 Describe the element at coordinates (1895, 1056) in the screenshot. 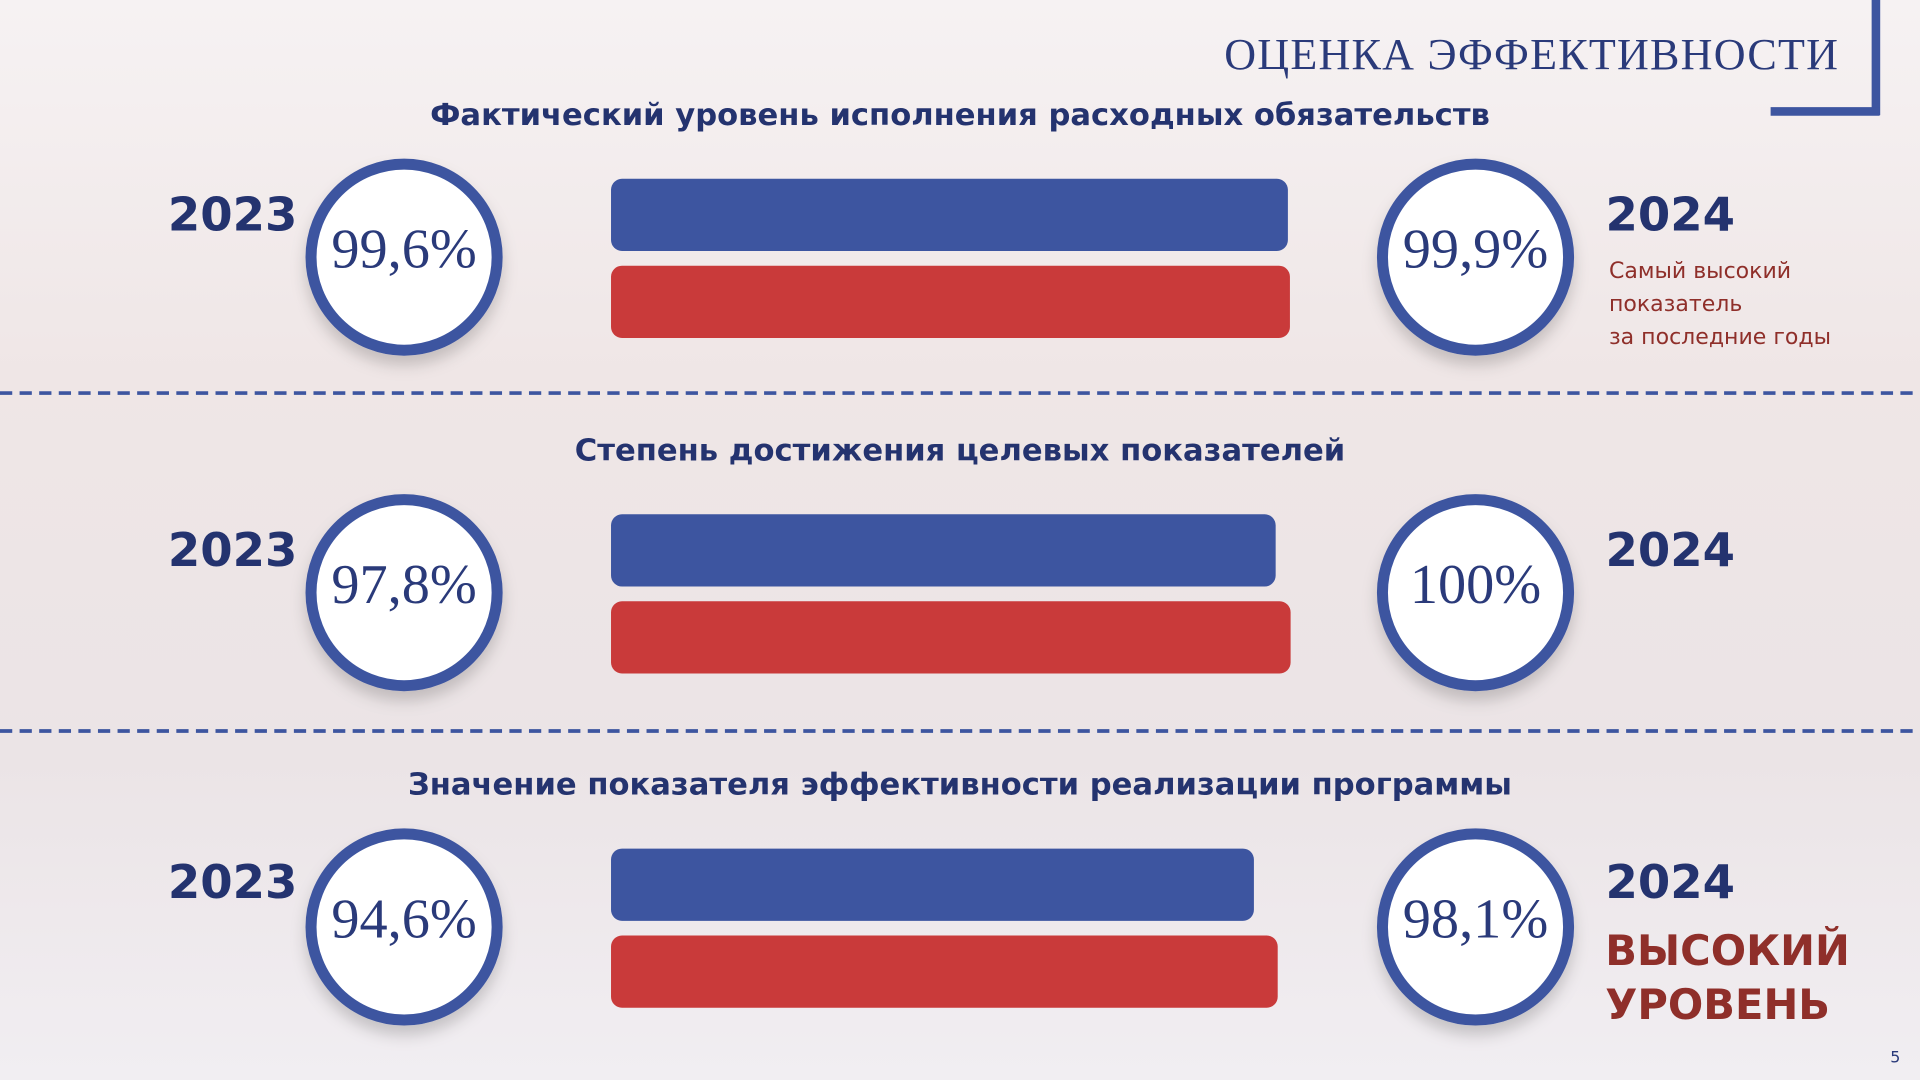

I see `page-number: 5` at that location.